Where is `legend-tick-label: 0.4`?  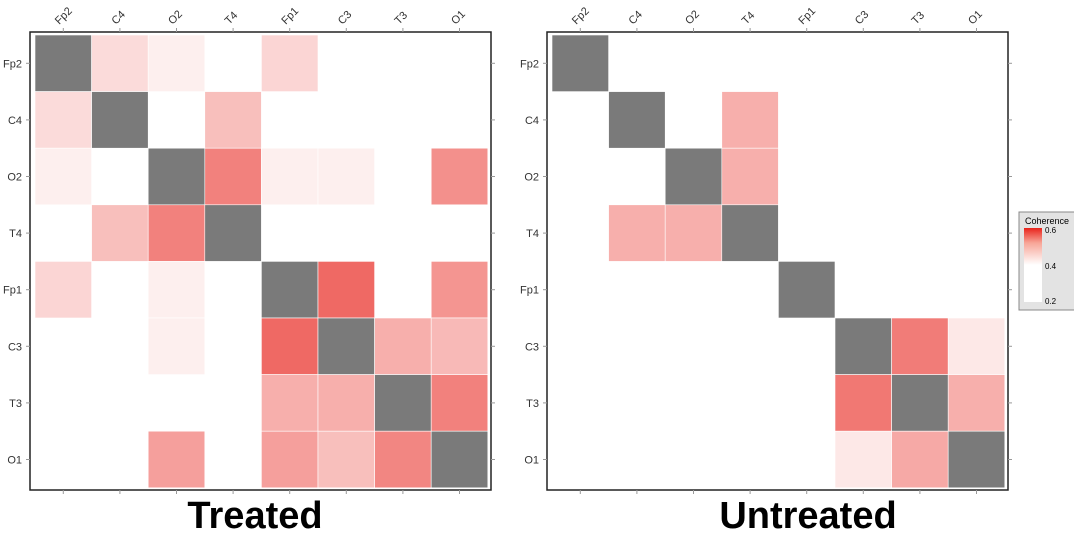
legend-tick-label: 0.4 is located at coordinates (1051, 266).